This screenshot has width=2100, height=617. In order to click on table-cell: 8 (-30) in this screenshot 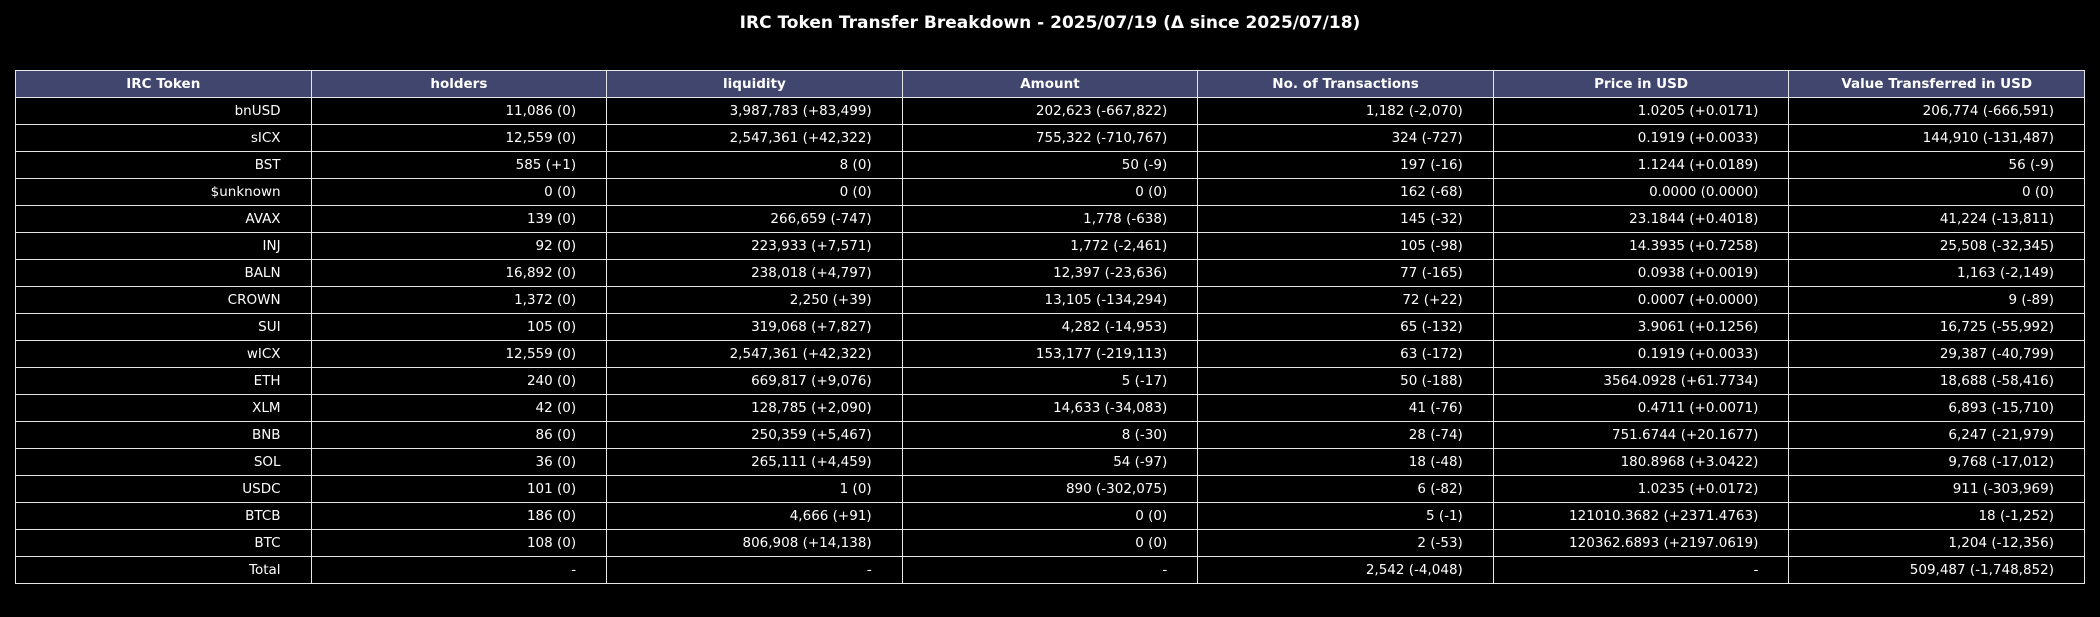, I will do `click(1050, 435)`.